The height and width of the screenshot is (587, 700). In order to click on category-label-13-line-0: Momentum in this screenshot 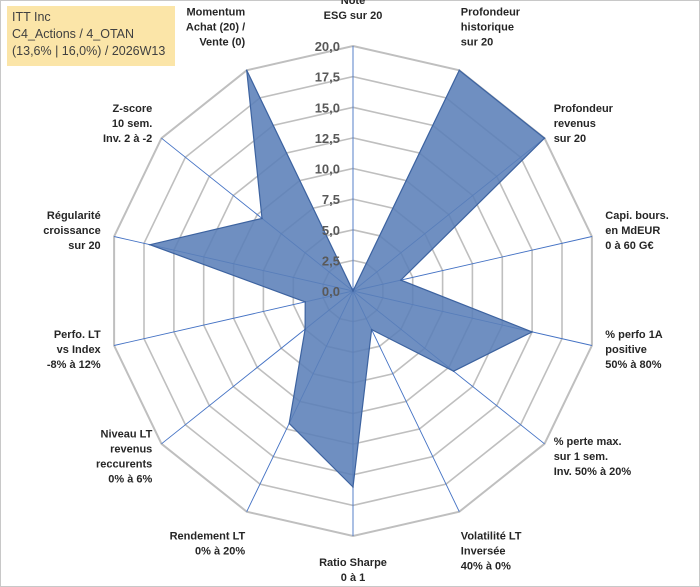, I will do `click(216, 12)`.